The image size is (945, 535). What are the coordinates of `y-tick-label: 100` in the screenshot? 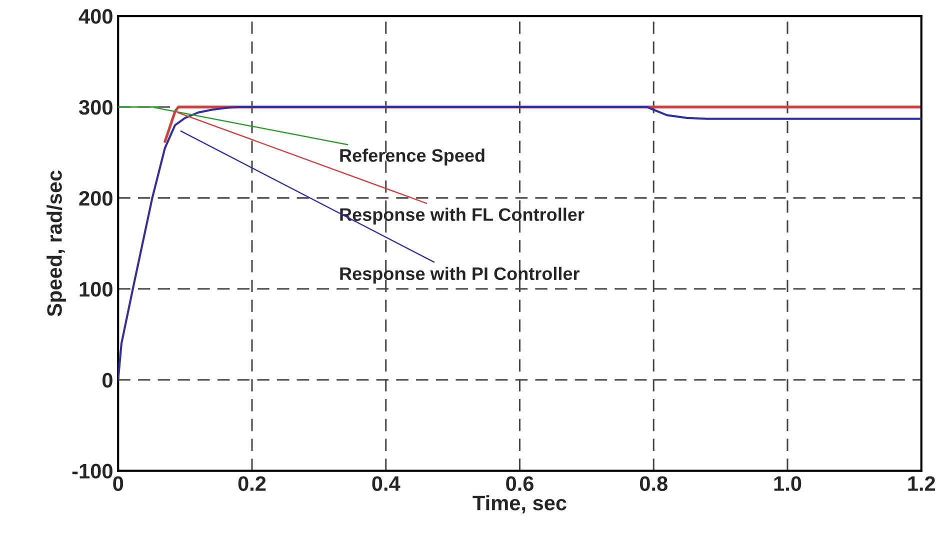 It's located at (96, 289).